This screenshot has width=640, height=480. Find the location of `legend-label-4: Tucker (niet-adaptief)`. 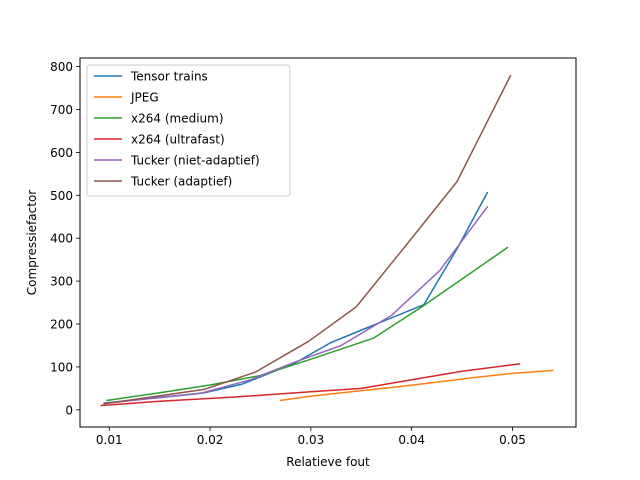

legend-label-4: Tucker (niet-adaptief) is located at coordinates (195, 161).